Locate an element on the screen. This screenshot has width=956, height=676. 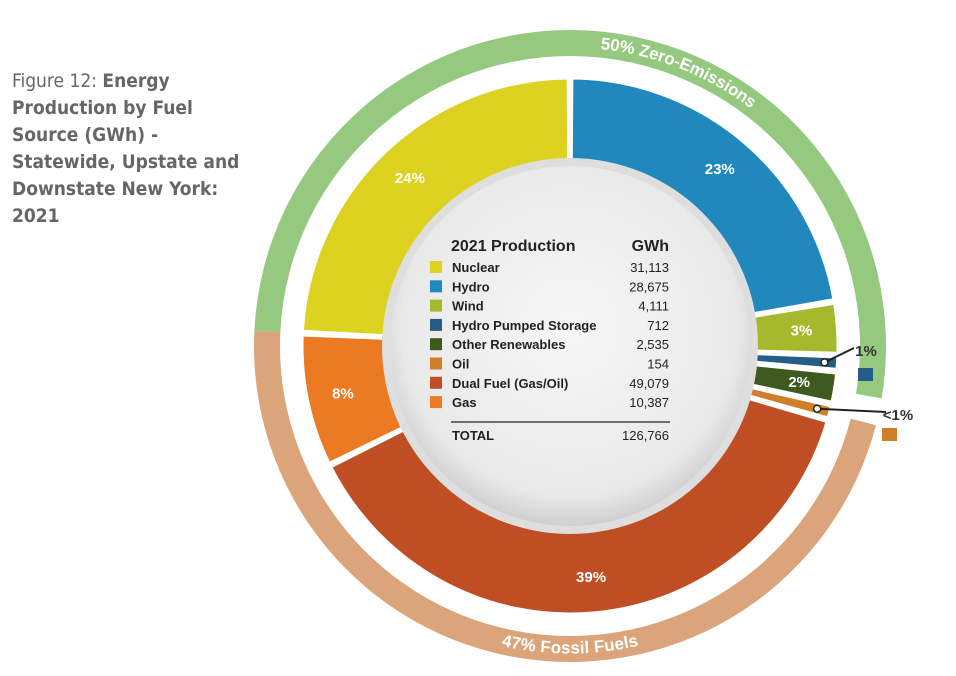
legend-value: 49,079 is located at coordinates (649, 383).